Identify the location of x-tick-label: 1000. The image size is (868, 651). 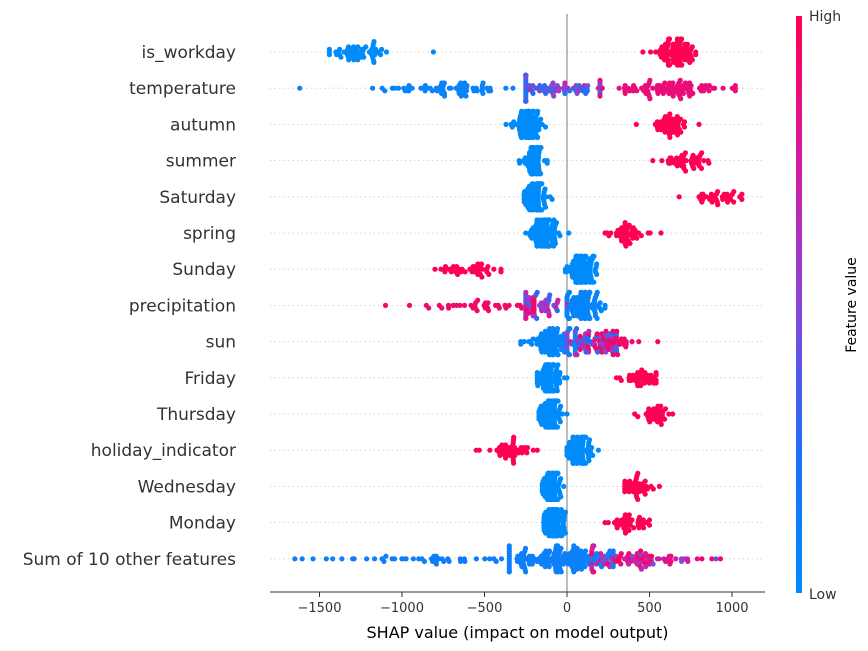
(731, 608).